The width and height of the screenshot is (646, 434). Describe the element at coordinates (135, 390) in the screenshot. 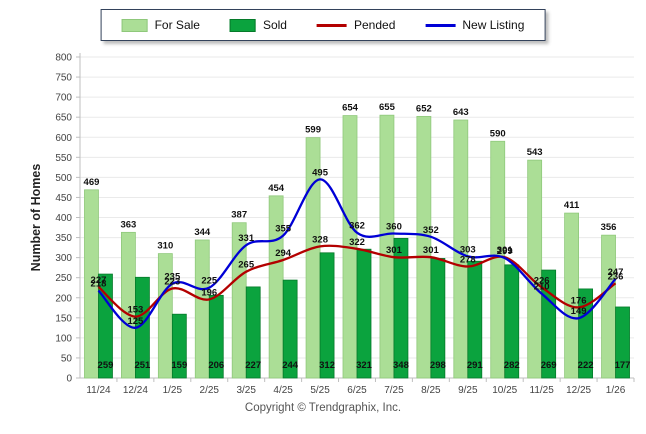

I see `x-tick-label: 12/24` at that location.